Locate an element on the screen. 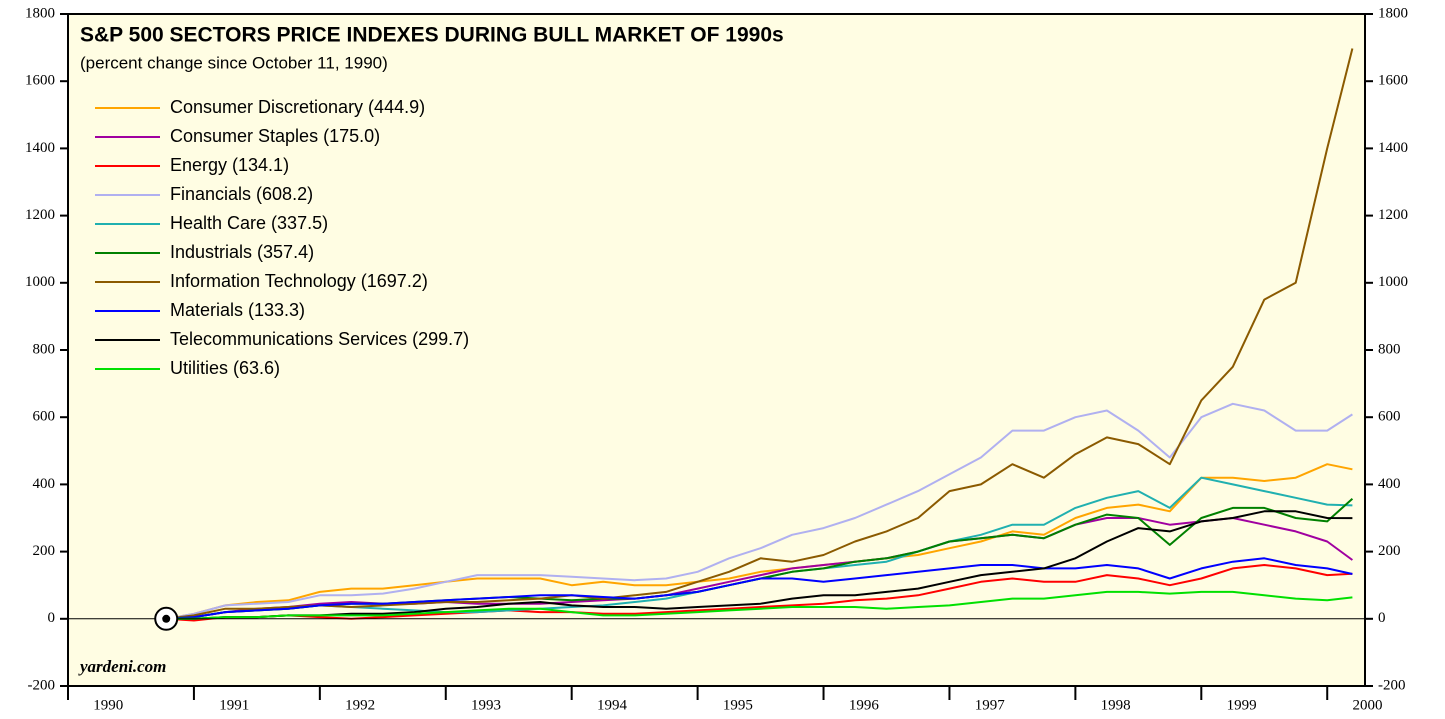  y-tick-label-right: 1200 is located at coordinates (1393, 215).